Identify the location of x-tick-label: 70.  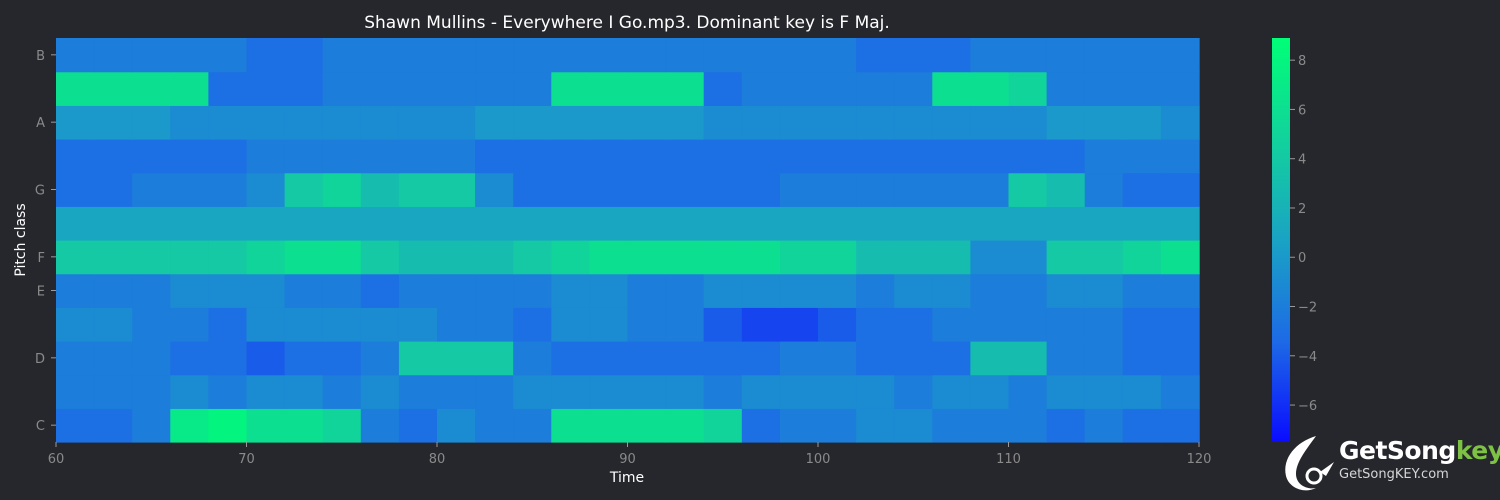
(246, 459).